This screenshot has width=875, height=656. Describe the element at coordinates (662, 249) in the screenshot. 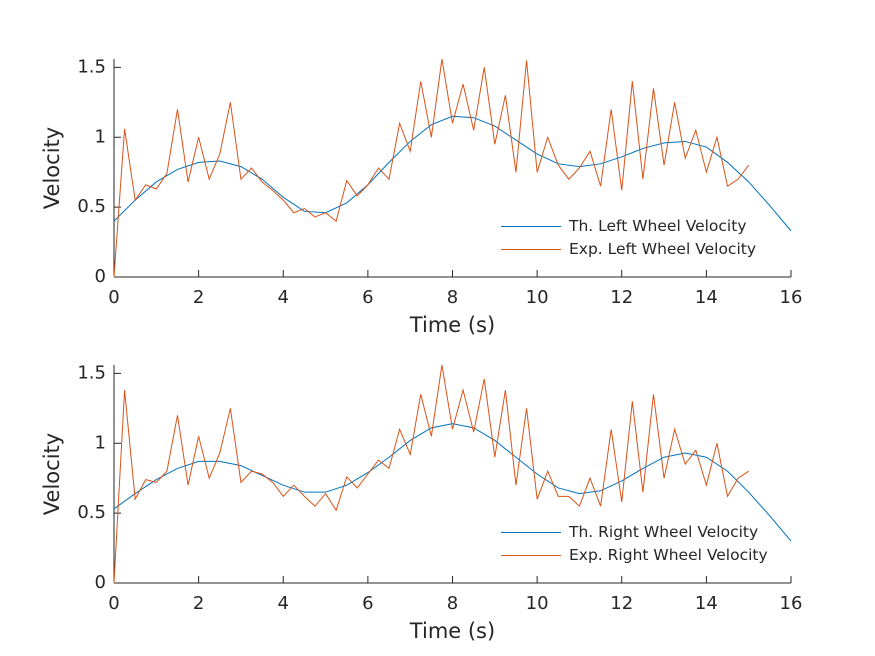

I see `legend-label: Exp. Left Wheel Velocity` at that location.